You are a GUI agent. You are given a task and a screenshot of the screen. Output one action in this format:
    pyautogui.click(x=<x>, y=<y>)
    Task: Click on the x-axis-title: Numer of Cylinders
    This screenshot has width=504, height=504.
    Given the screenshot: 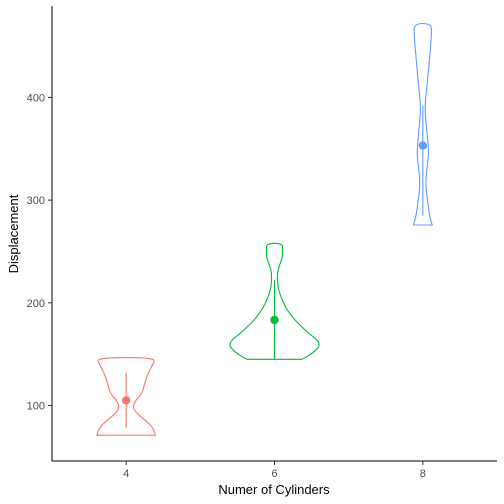 What is the action you would take?
    pyautogui.click(x=274, y=489)
    